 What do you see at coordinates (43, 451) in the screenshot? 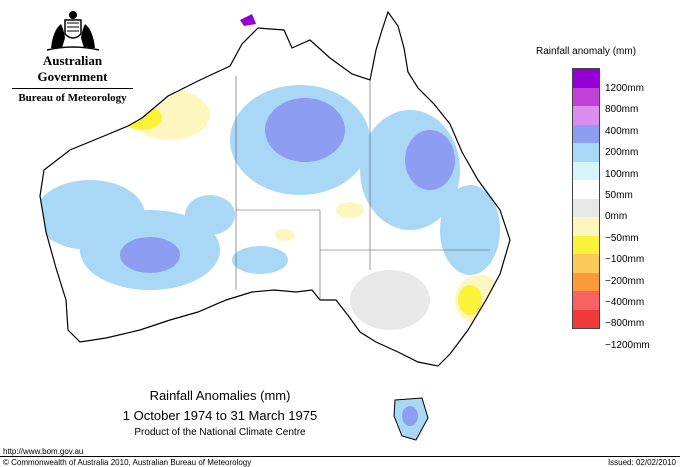
I see `website-link: http://www.bom.gov.au` at bounding box center [43, 451].